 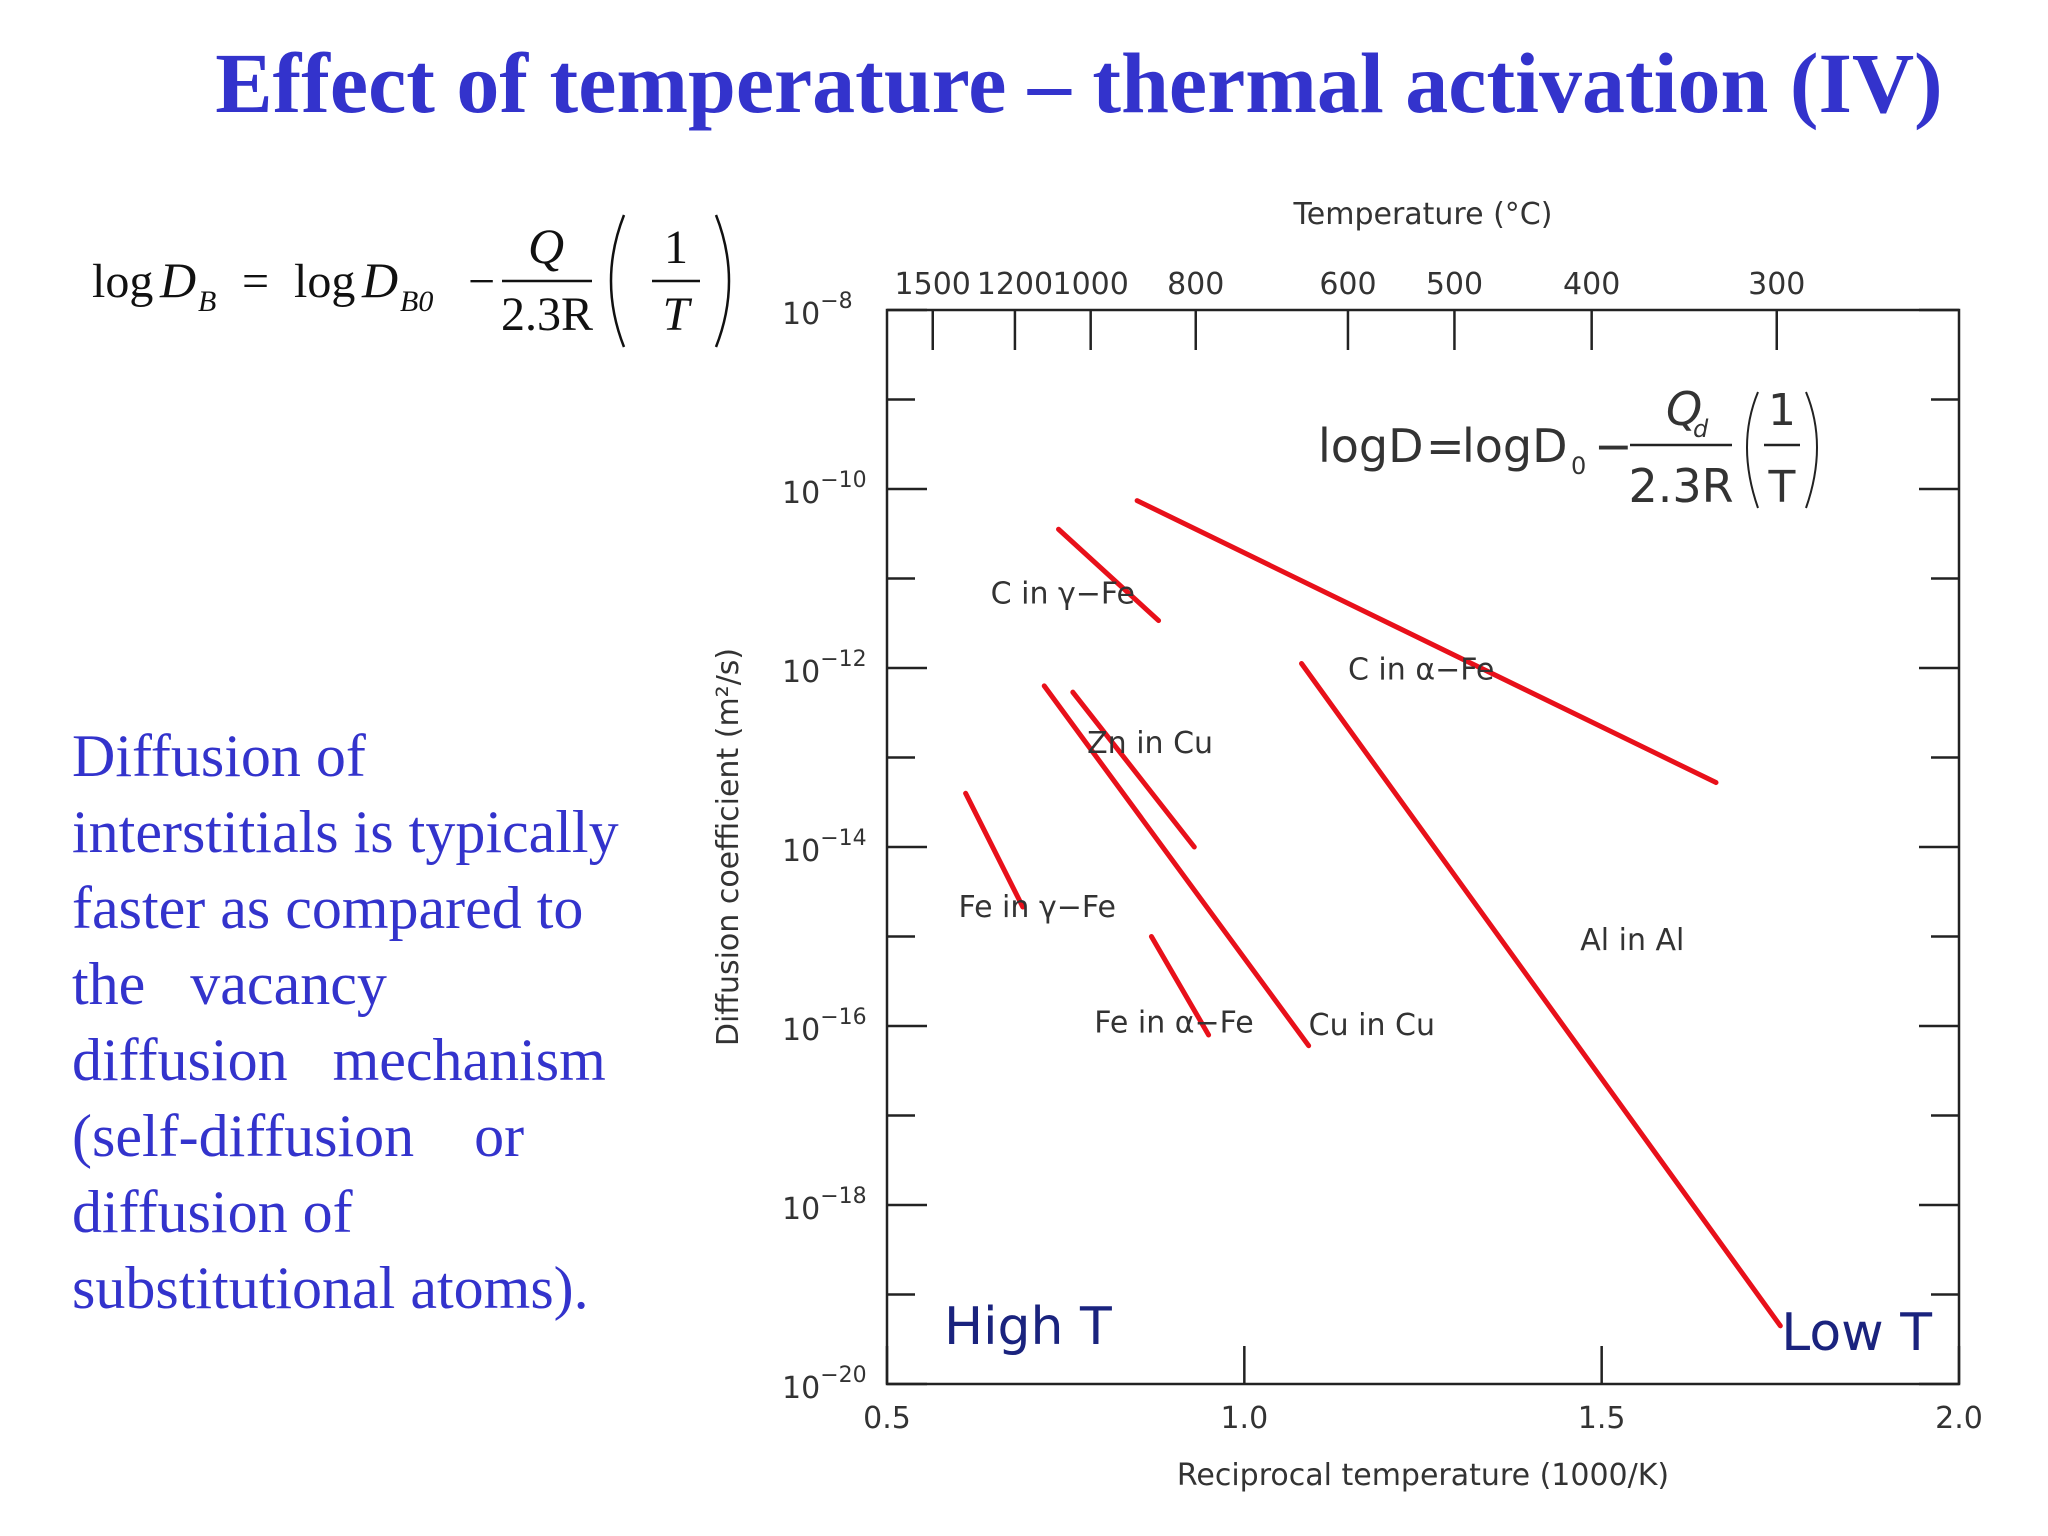 What do you see at coordinates (1632, 940) in the screenshot?
I see `series-label: Al in Al` at bounding box center [1632, 940].